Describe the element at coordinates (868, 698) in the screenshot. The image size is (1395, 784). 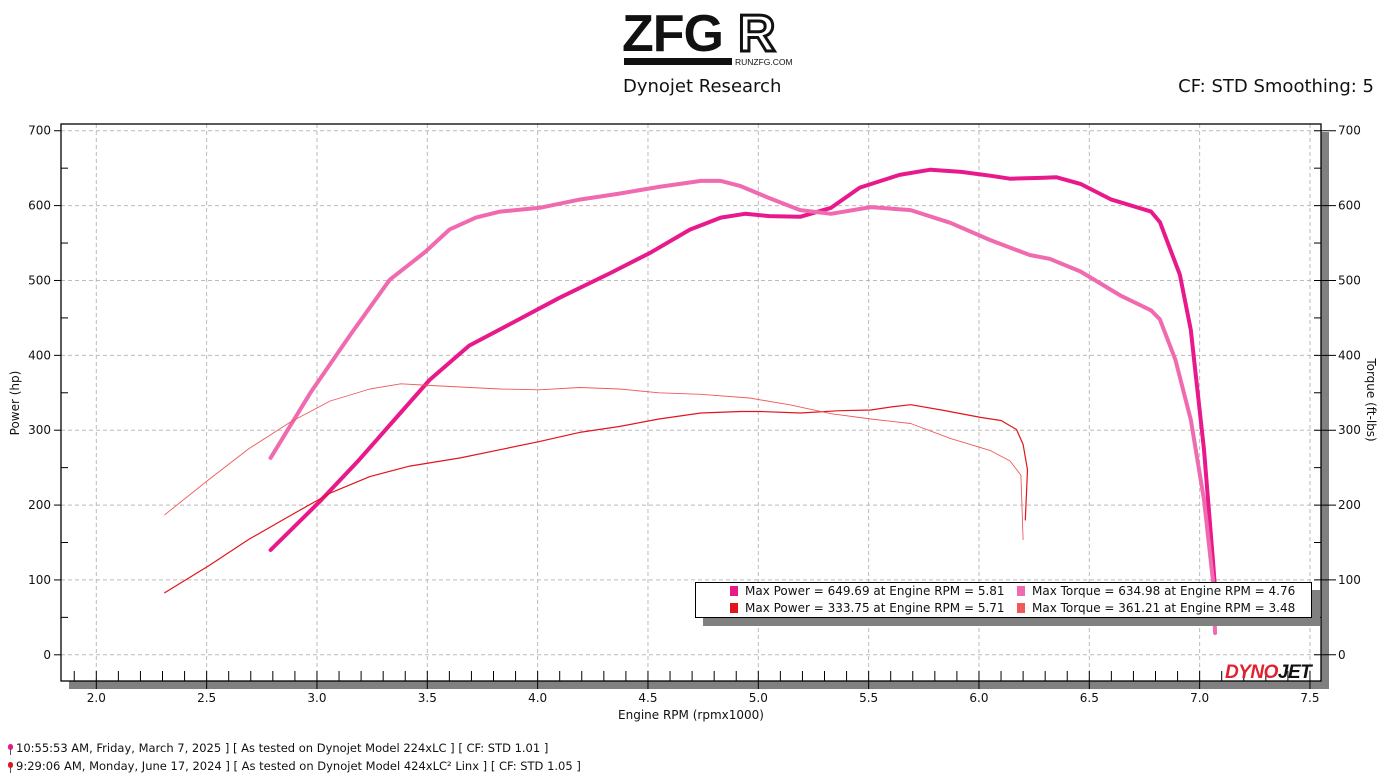
I see `svg-text: 5.5` at that location.